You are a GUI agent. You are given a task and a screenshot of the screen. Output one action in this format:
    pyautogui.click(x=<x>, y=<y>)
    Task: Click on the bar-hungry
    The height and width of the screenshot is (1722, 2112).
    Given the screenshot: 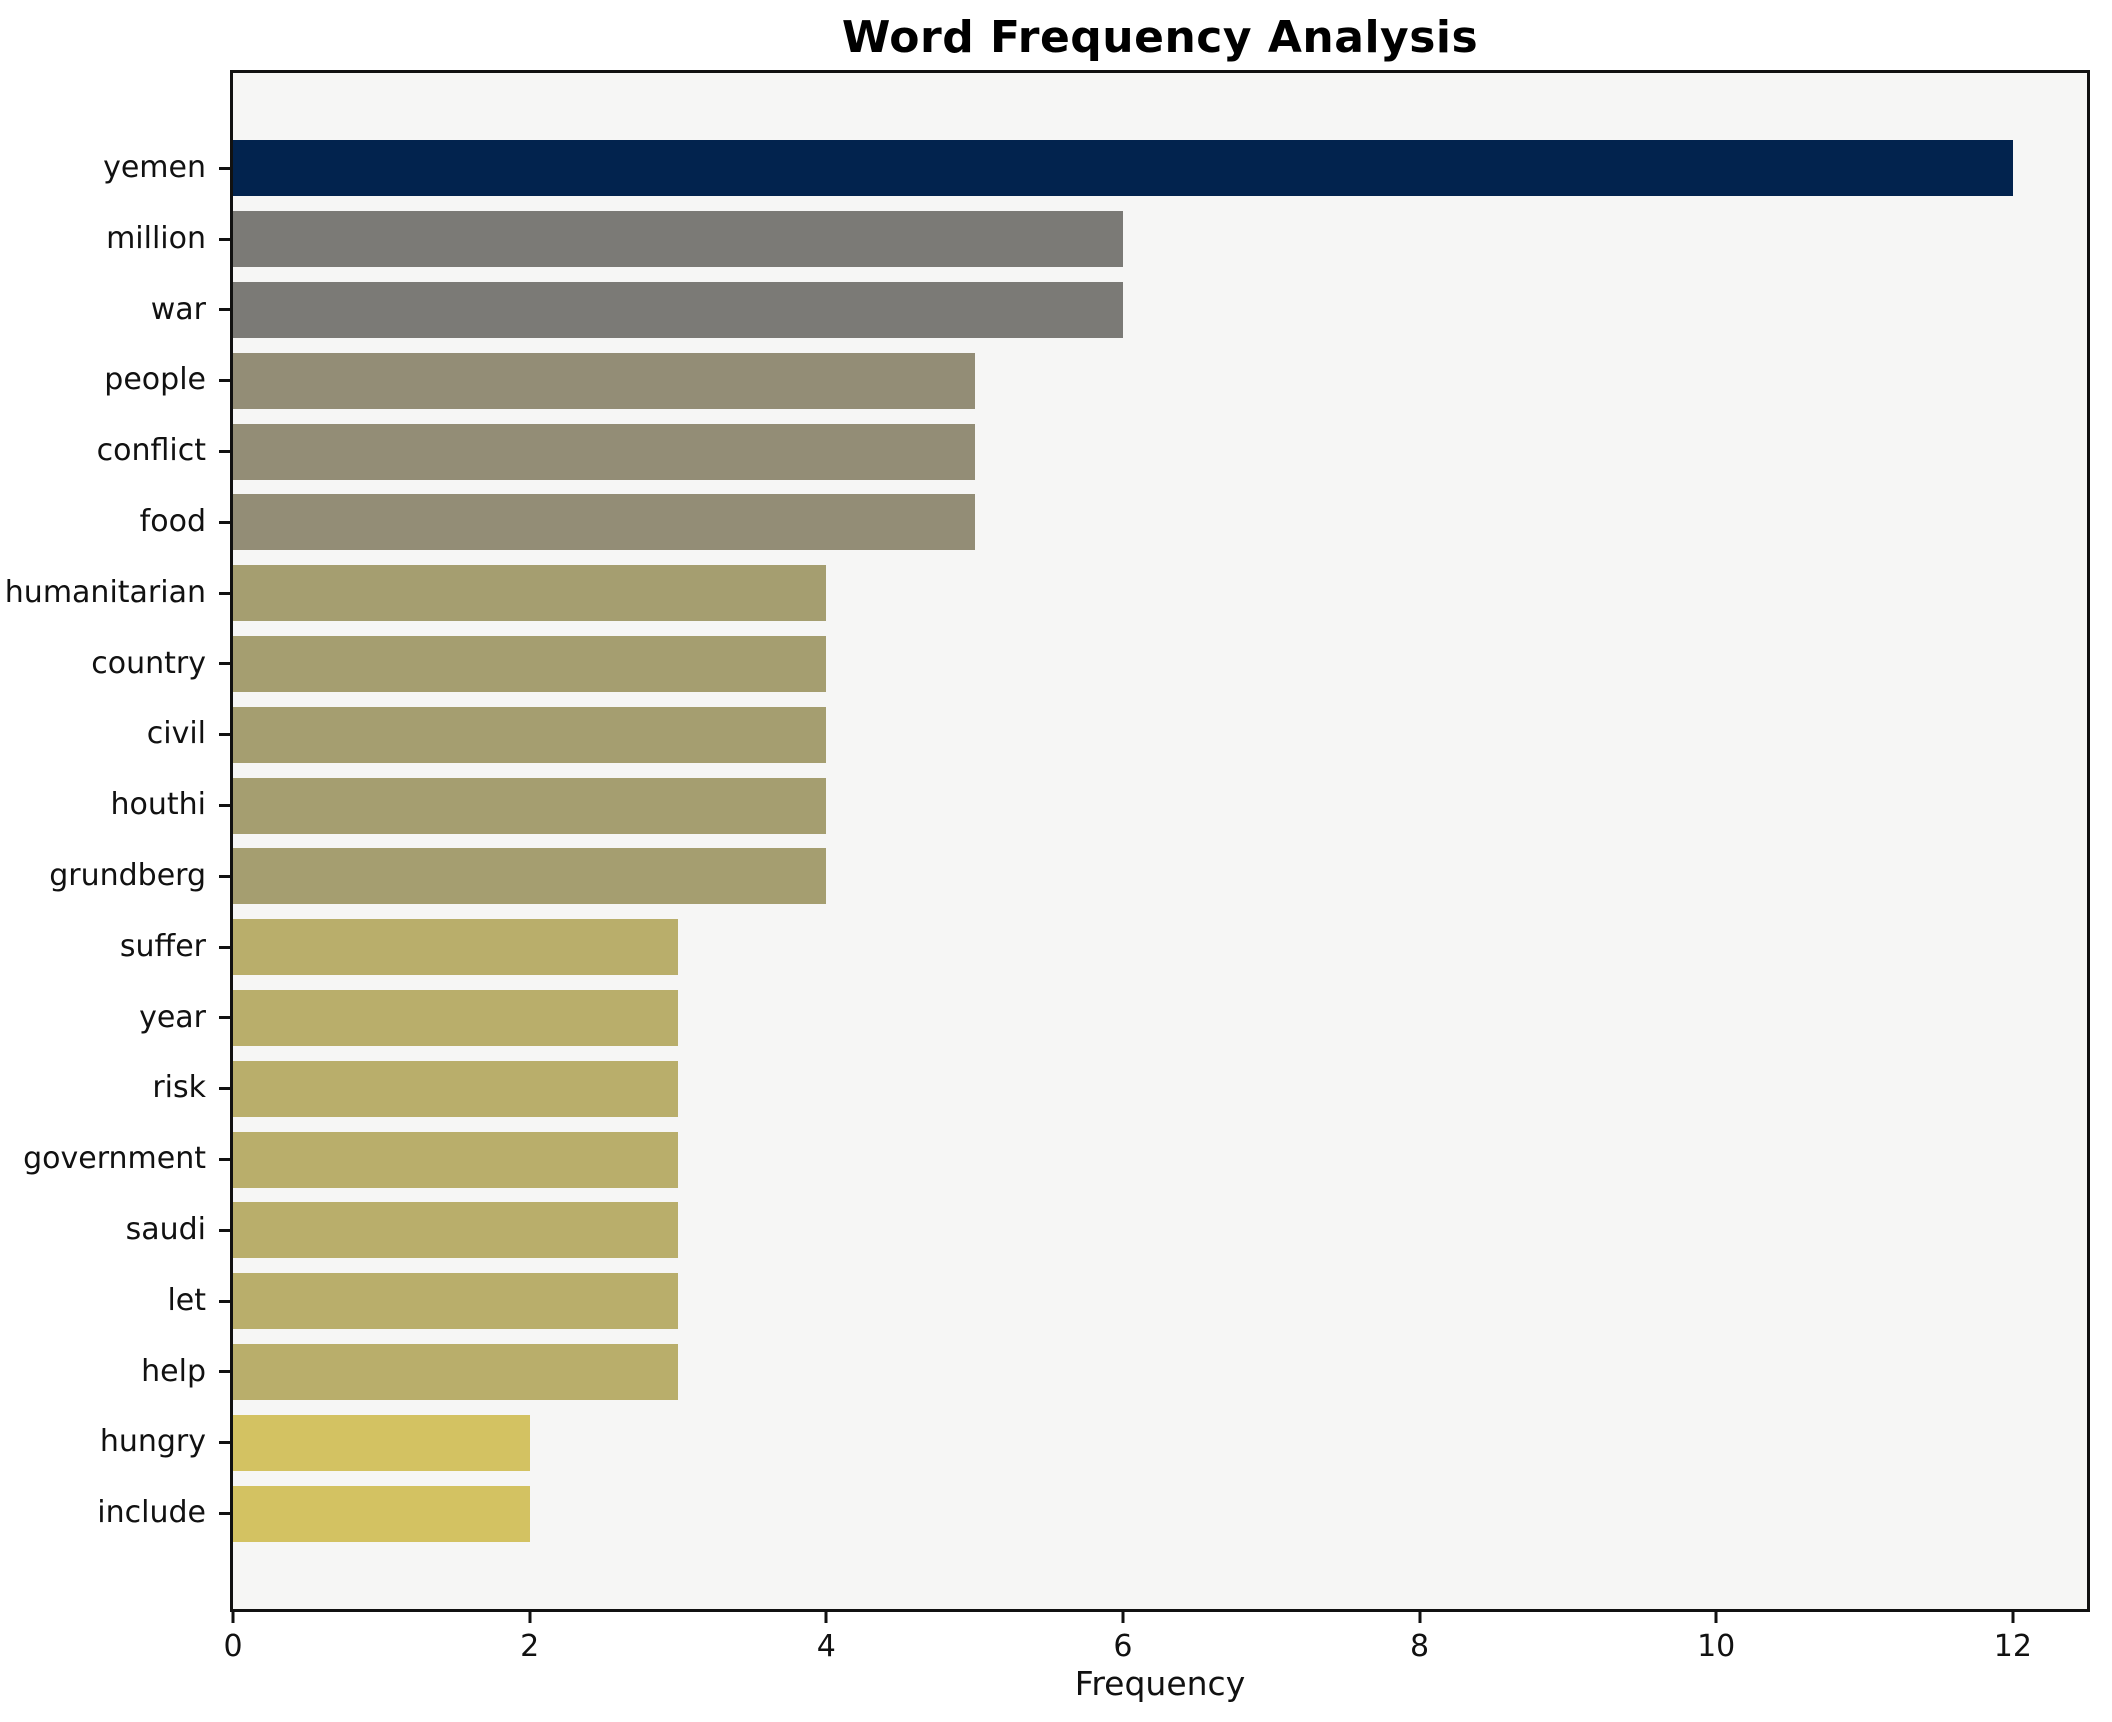 What is the action you would take?
    pyautogui.click(x=381, y=1442)
    